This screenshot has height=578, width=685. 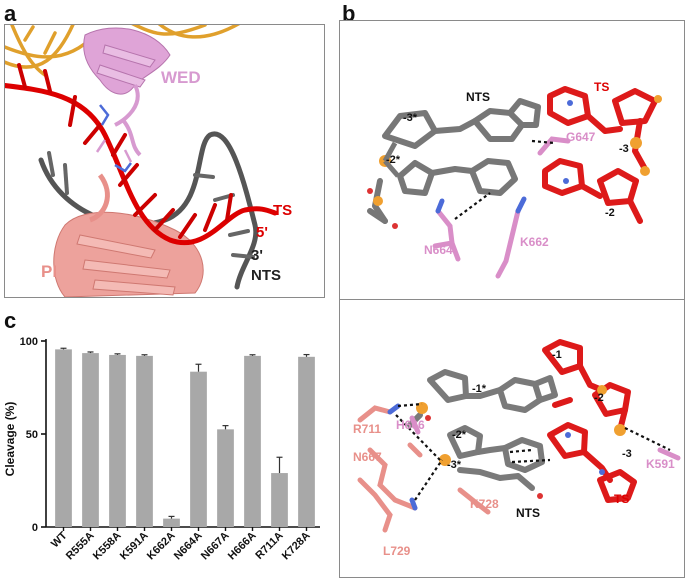 I want to click on ts-nucleotides-bottom, so click(x=589, y=421).